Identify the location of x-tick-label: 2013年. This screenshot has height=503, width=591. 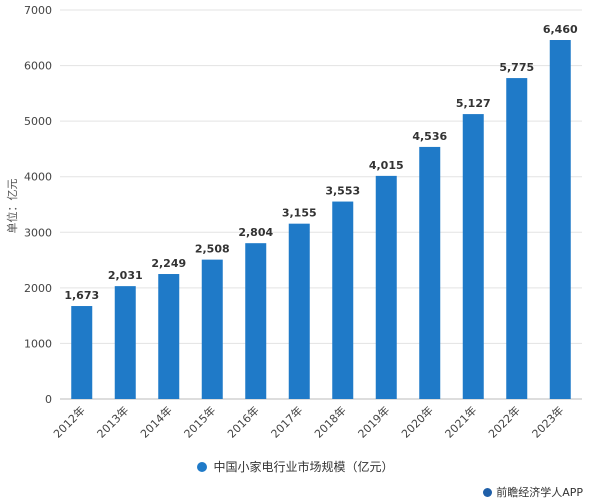
(112, 421).